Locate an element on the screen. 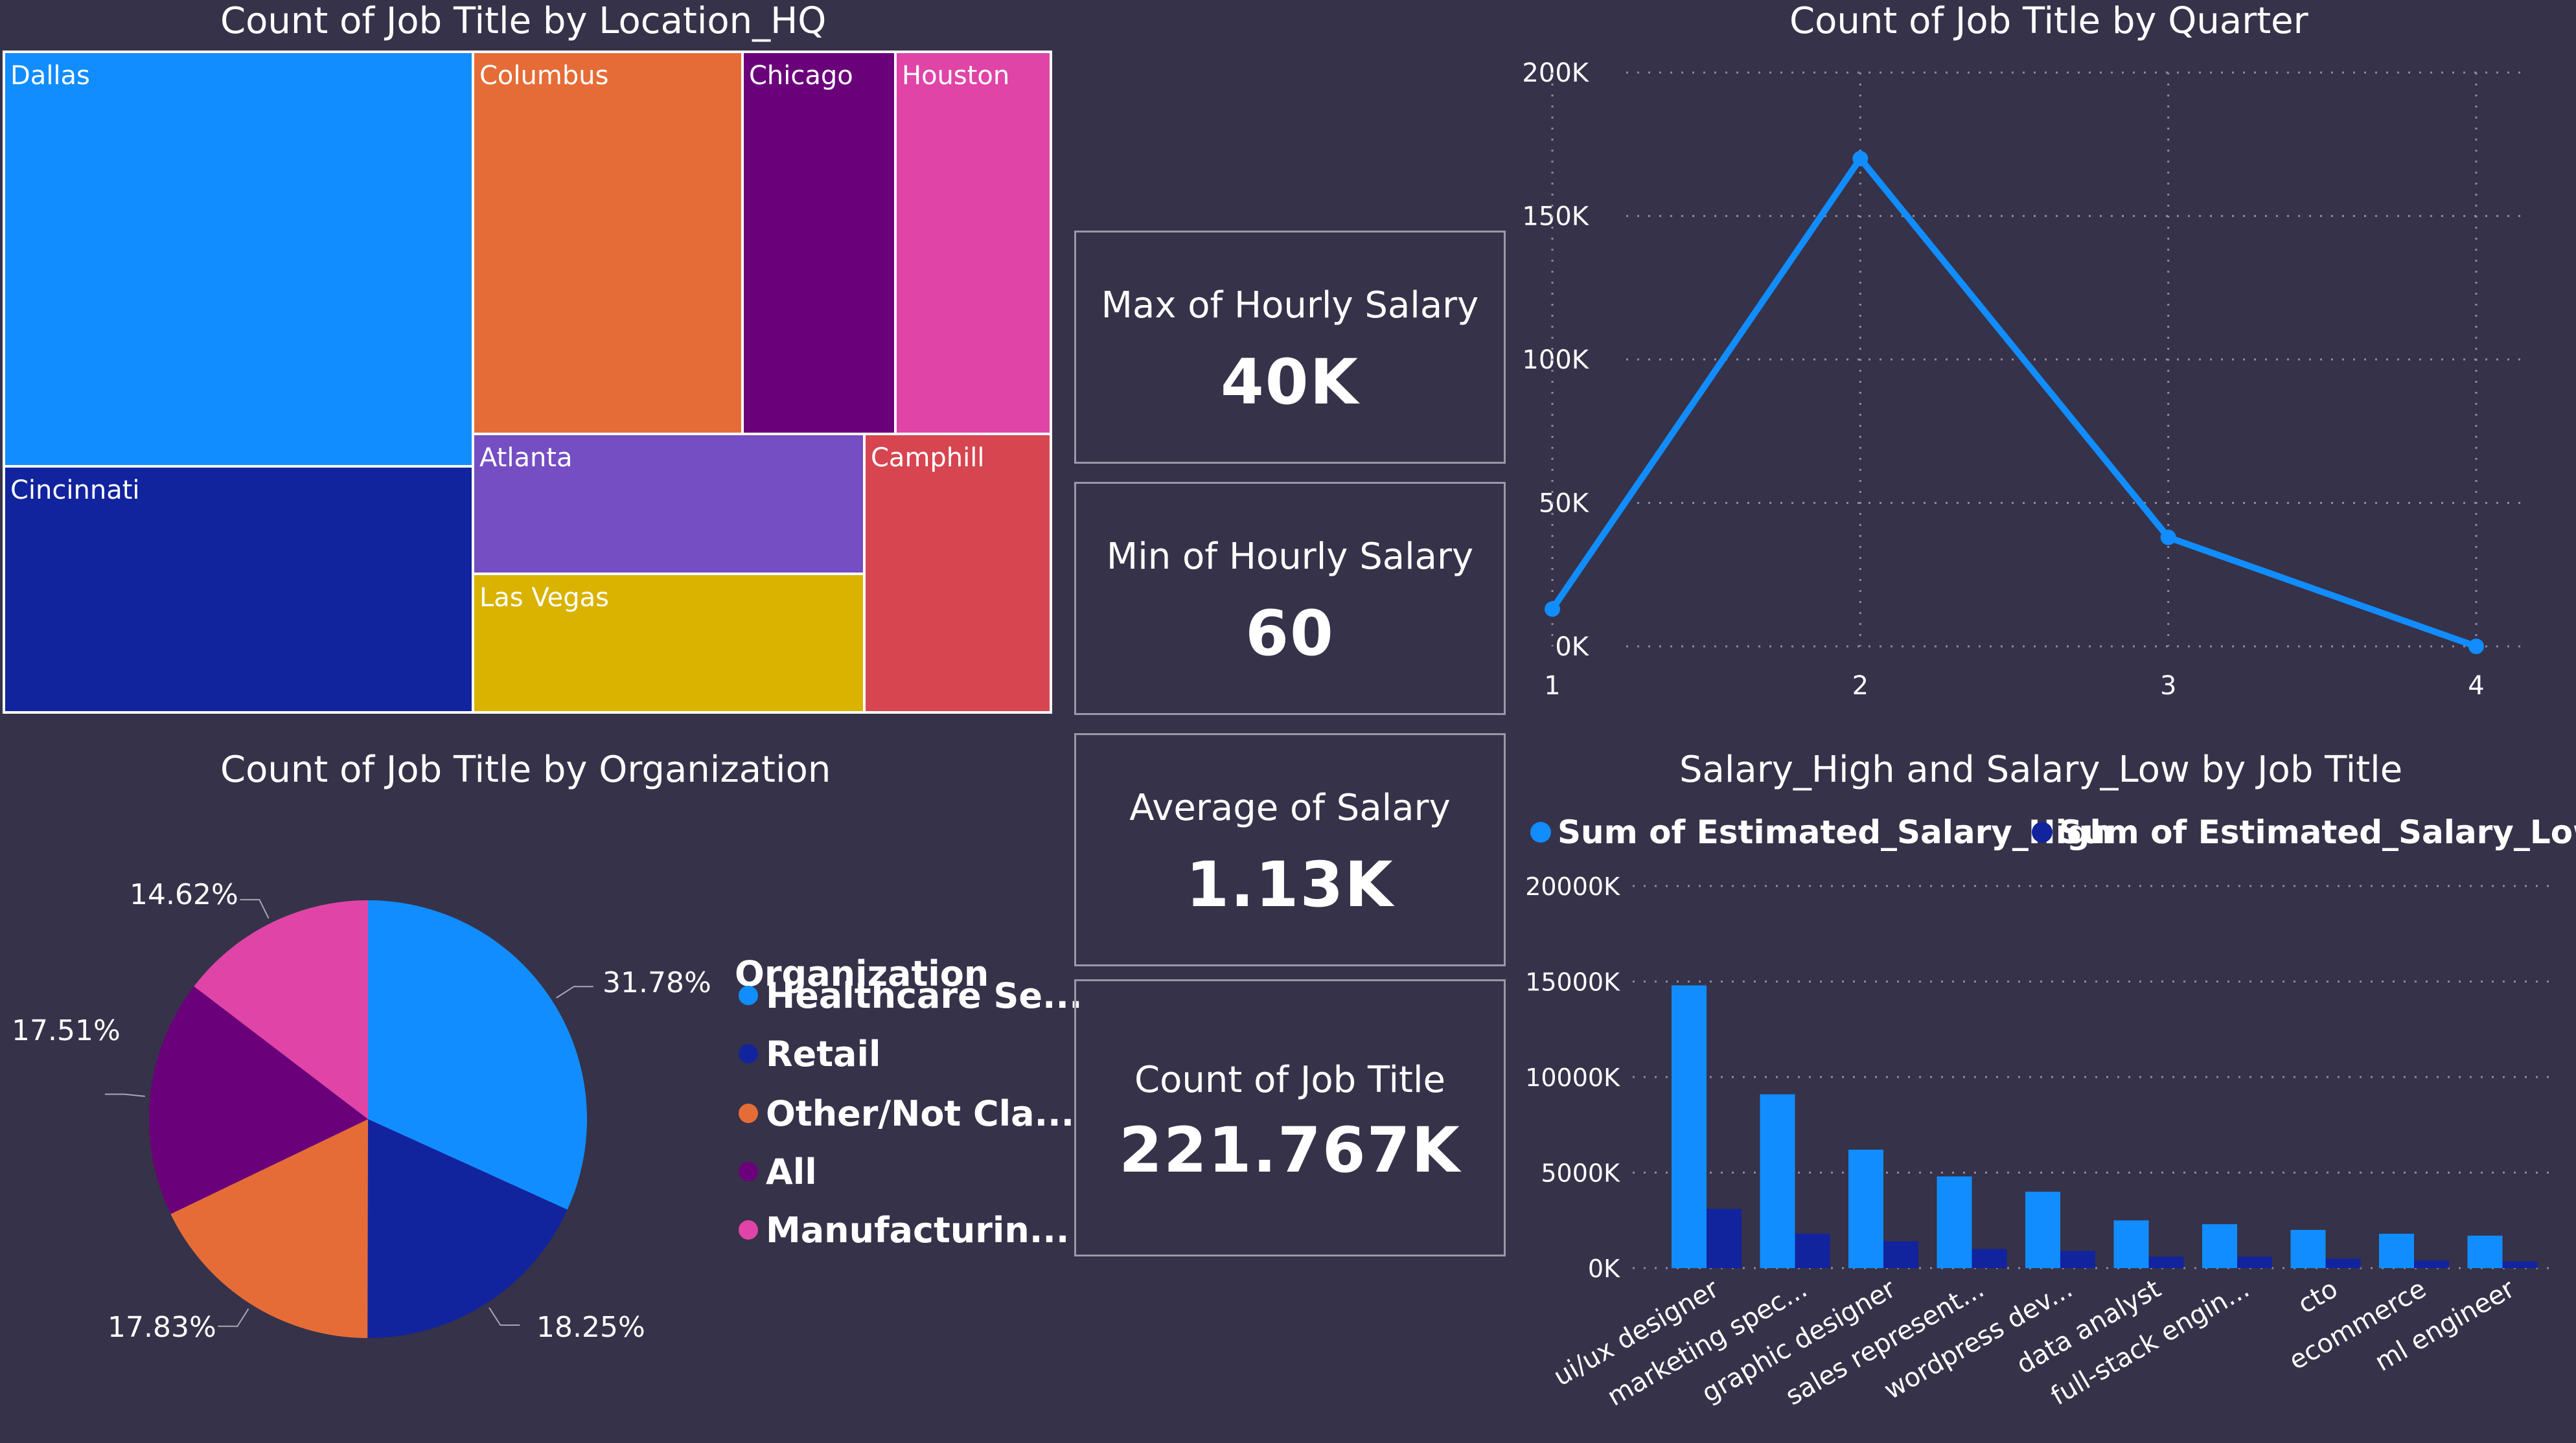 This screenshot has height=1443, width=2576. treemap-label: Houston is located at coordinates (955, 76).